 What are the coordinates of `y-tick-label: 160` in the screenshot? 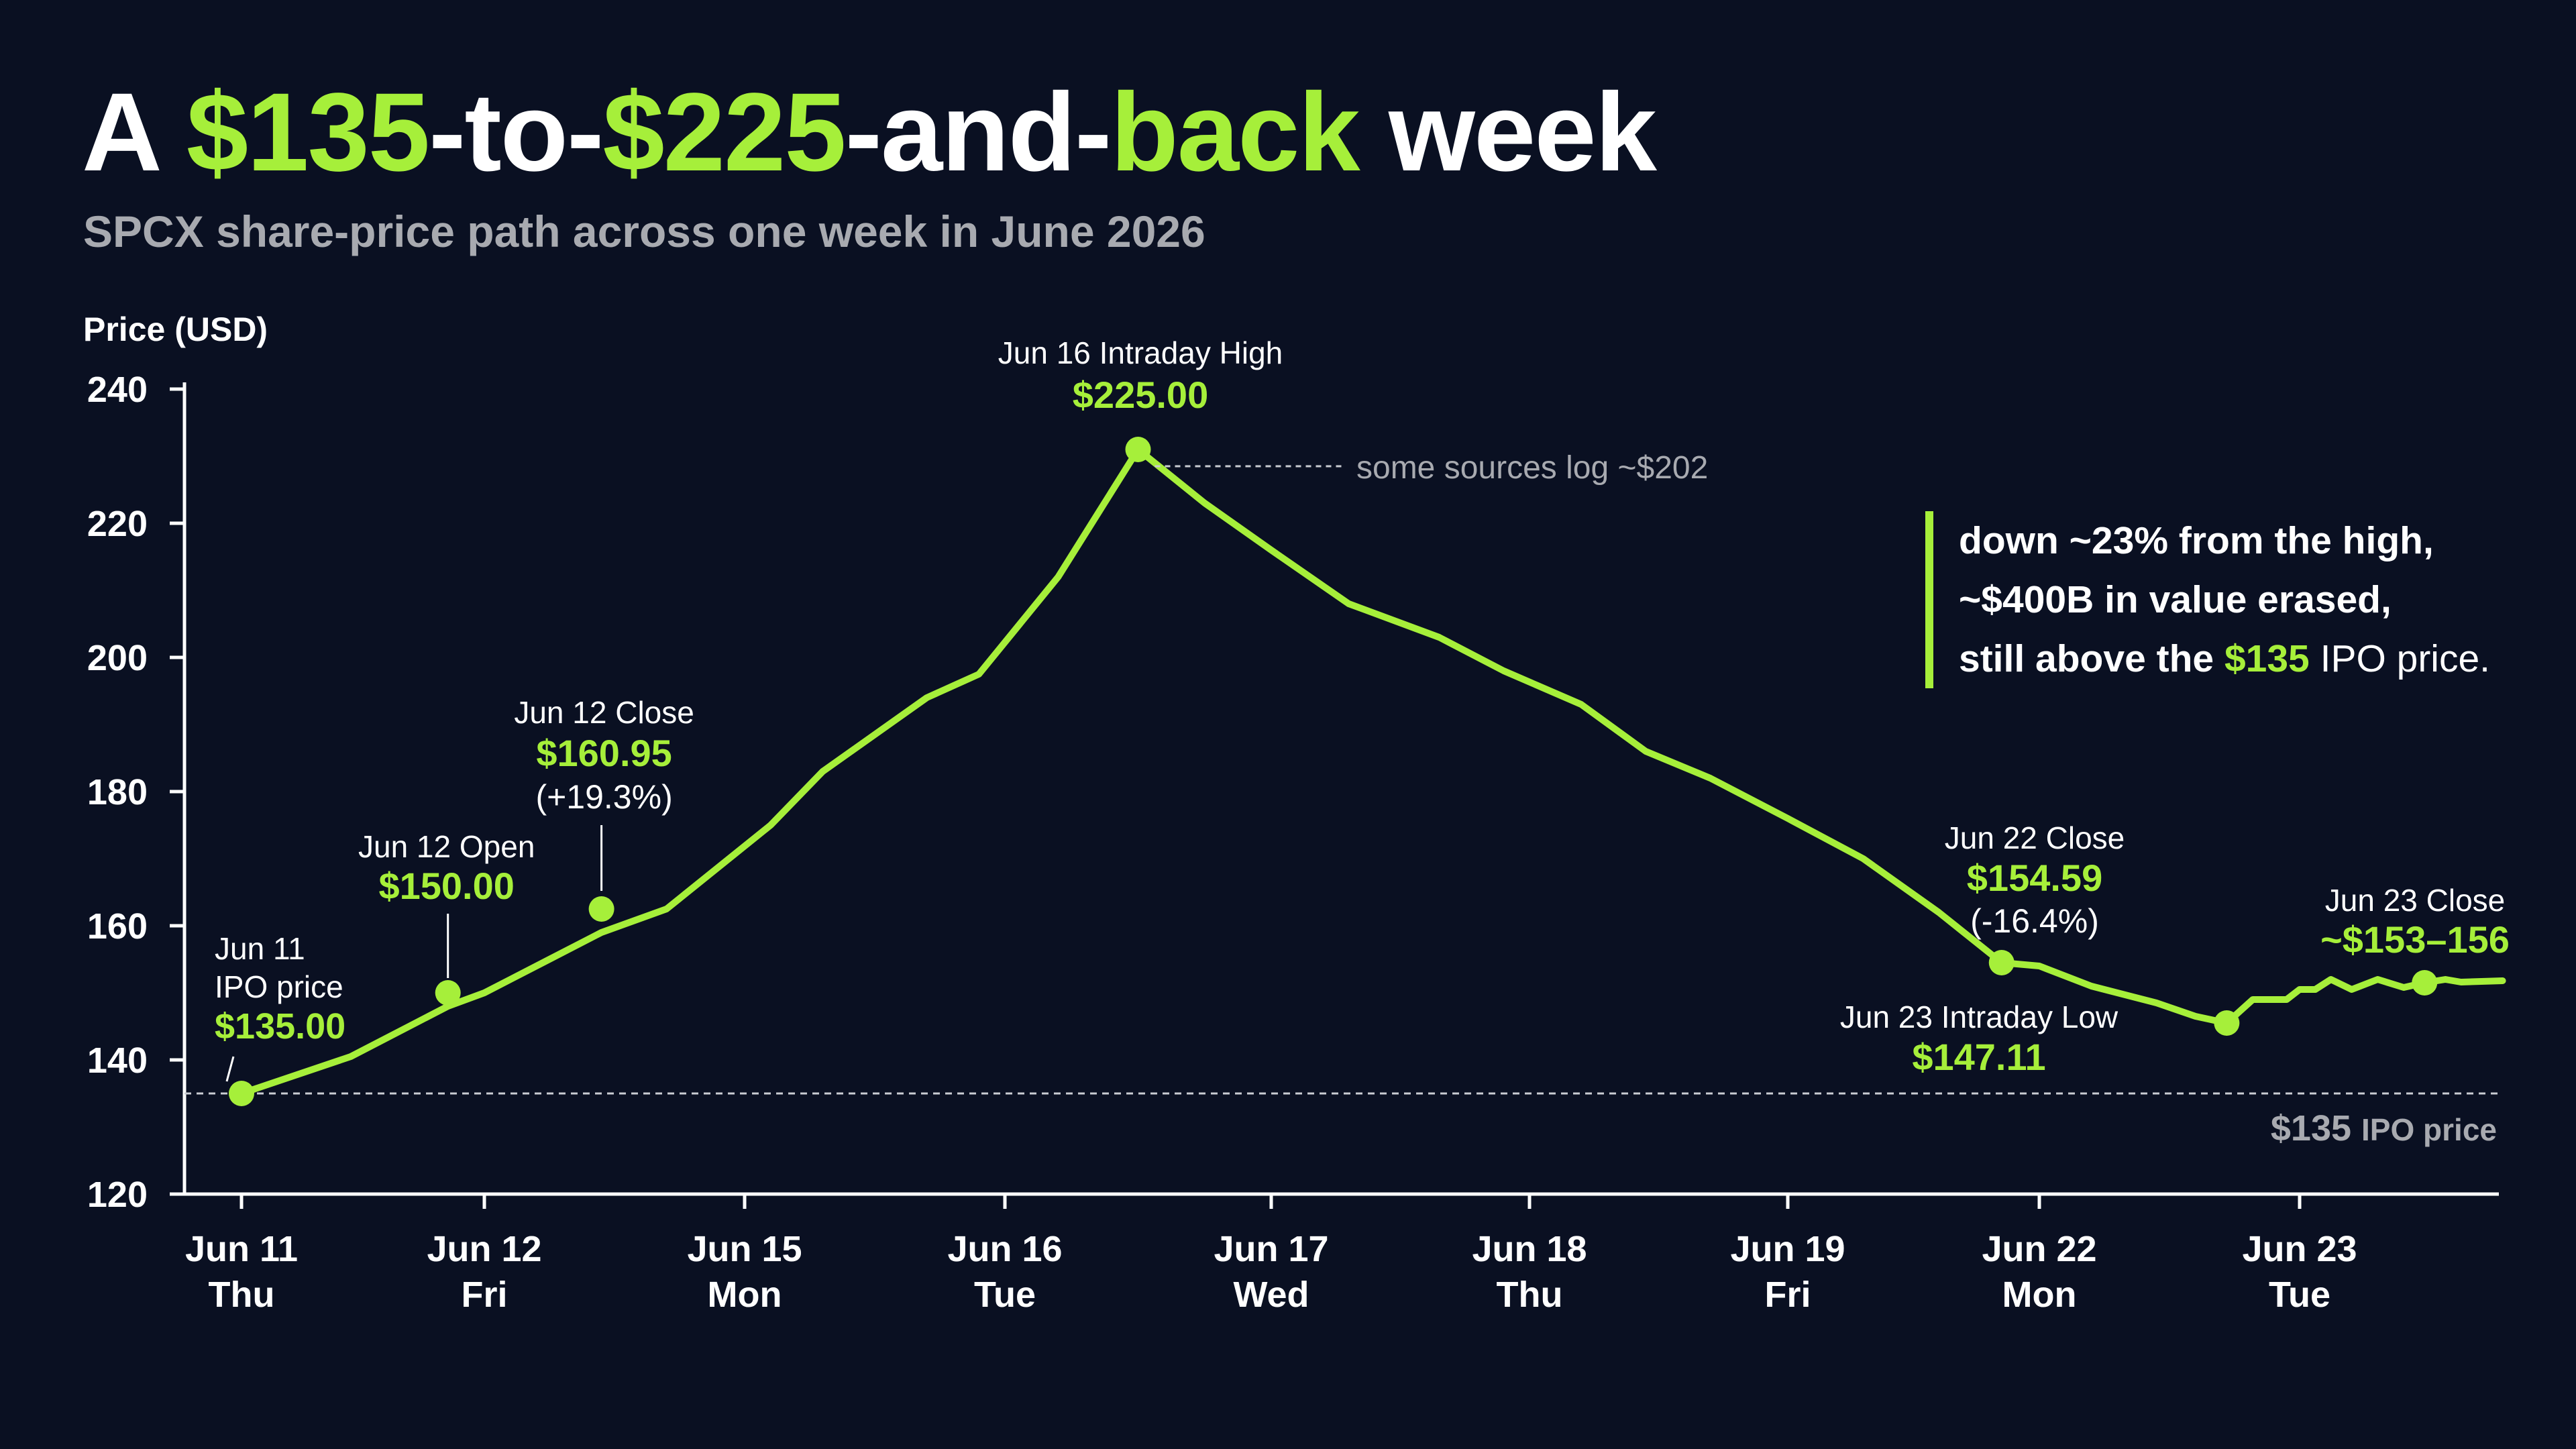 It's located at (117, 926).